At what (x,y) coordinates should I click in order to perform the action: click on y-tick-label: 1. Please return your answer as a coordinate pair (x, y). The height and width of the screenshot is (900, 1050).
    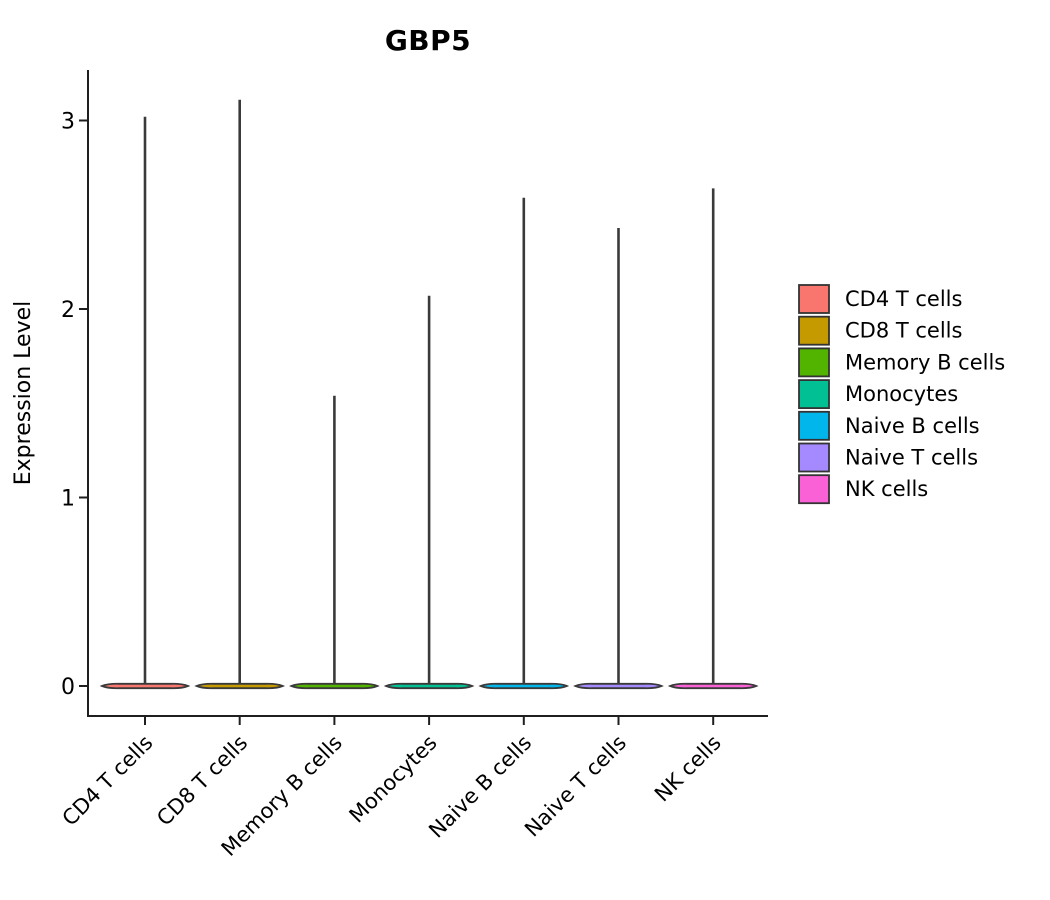
    Looking at the image, I should click on (68, 499).